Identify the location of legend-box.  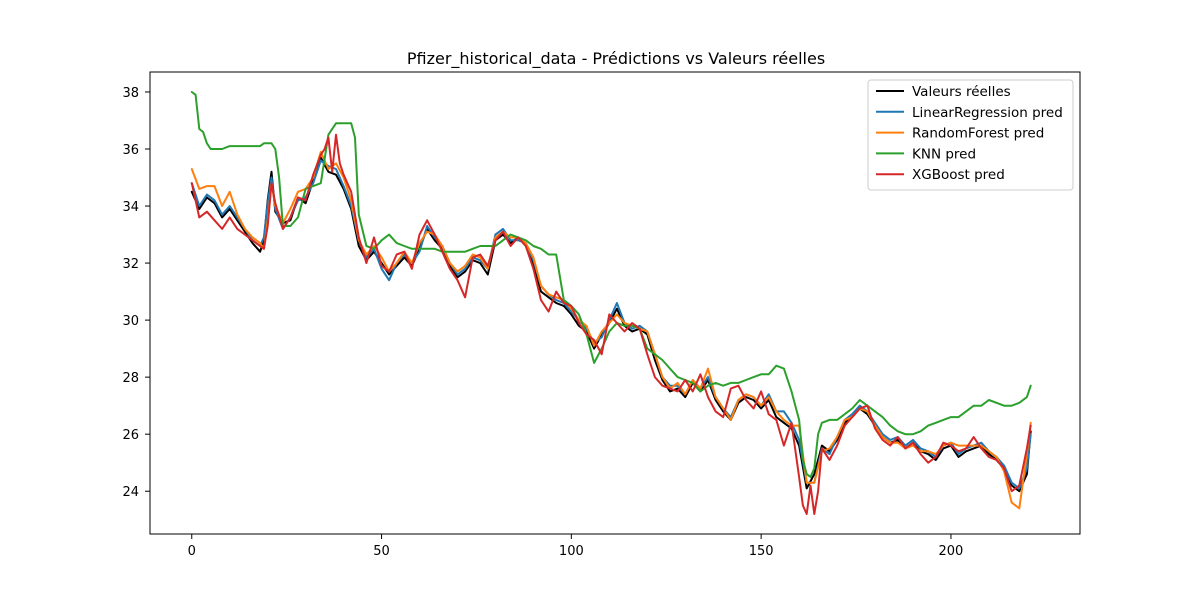
(970, 135).